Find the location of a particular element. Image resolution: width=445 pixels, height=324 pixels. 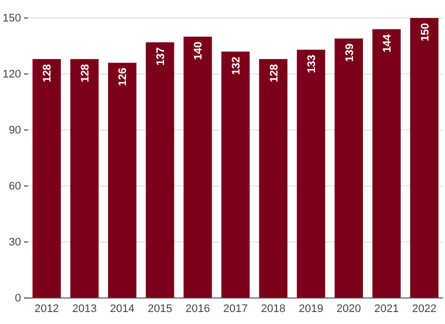

data-label: 132 is located at coordinates (236, 65).